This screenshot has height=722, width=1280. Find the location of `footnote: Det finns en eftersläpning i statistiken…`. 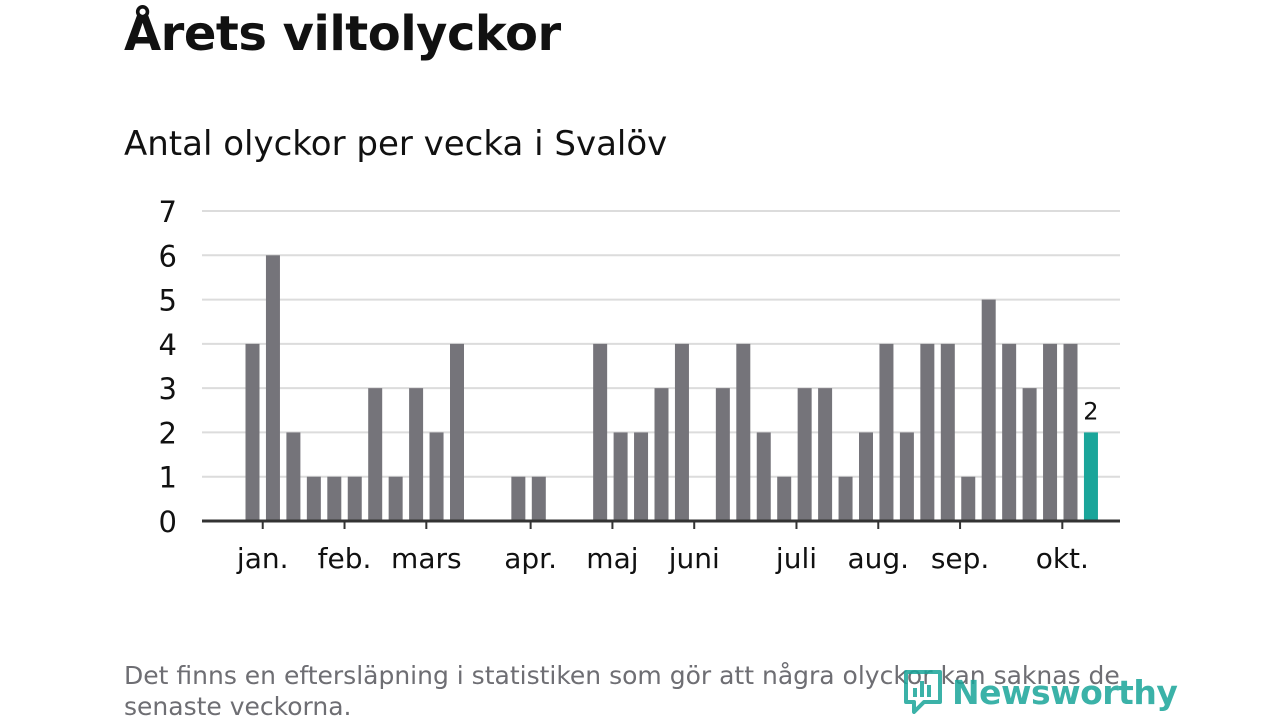

footnote: Det finns en eftersläpning i statistiken… is located at coordinates (622, 691).